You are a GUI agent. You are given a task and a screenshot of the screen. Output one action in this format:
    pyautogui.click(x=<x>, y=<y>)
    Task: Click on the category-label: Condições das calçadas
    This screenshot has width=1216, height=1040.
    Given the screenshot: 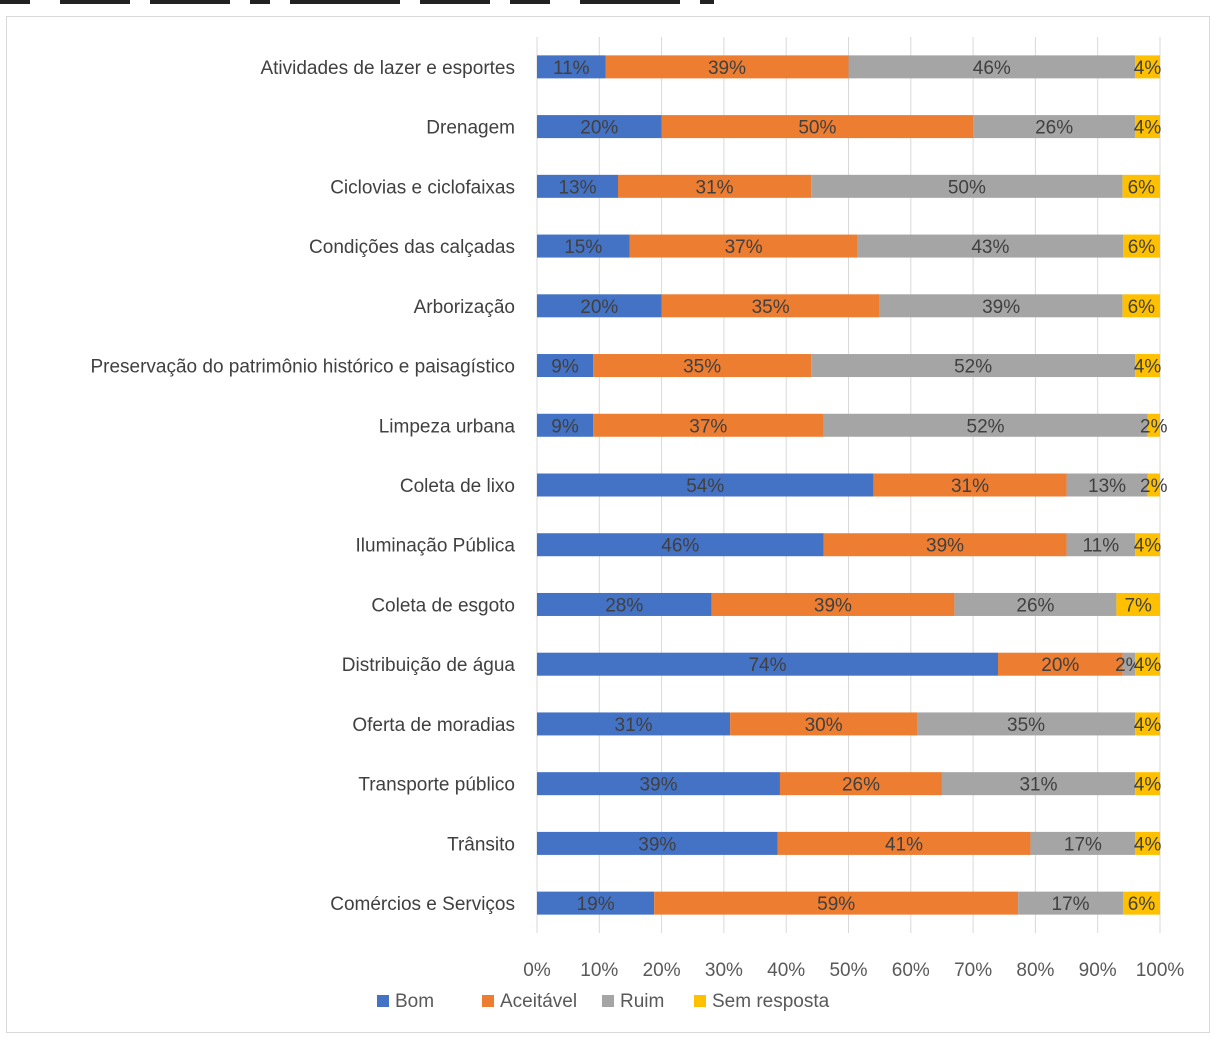 What is the action you would take?
    pyautogui.click(x=412, y=247)
    